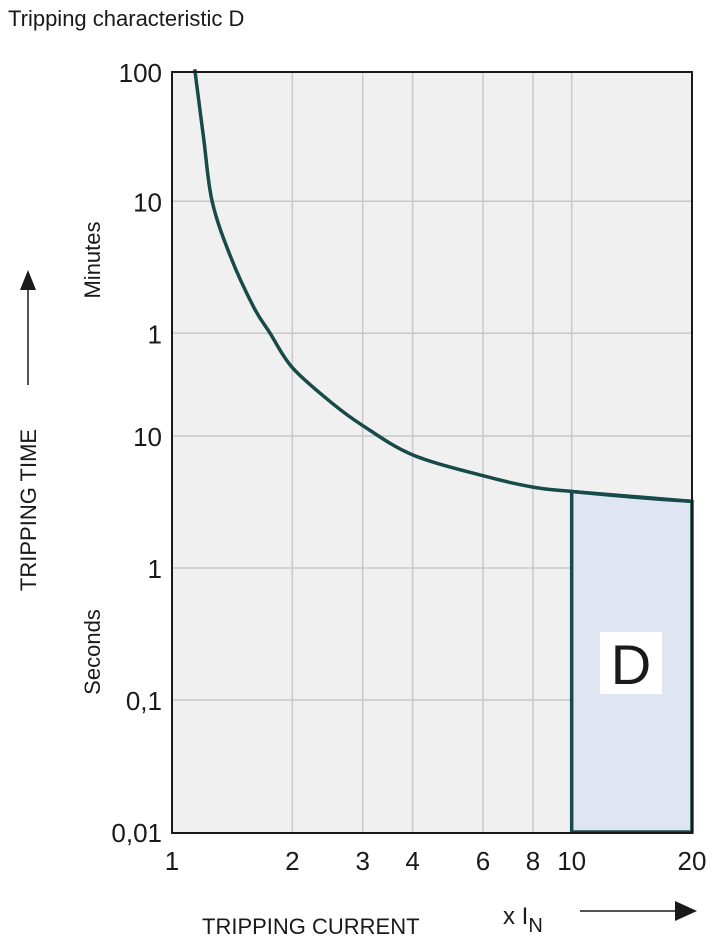 The width and height of the screenshot is (720, 943). I want to click on svg-text: x IN, so click(523, 920).